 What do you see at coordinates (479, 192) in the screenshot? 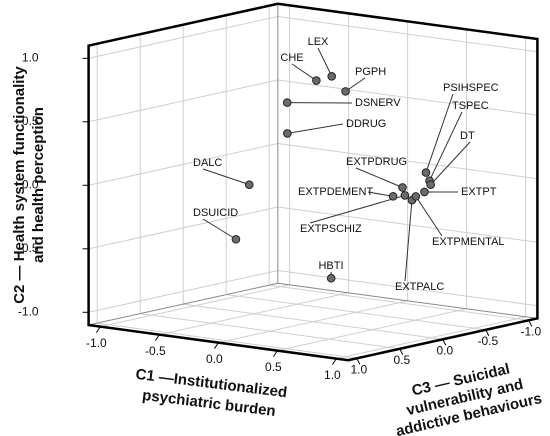
I see `point-label: EXTPT` at bounding box center [479, 192].